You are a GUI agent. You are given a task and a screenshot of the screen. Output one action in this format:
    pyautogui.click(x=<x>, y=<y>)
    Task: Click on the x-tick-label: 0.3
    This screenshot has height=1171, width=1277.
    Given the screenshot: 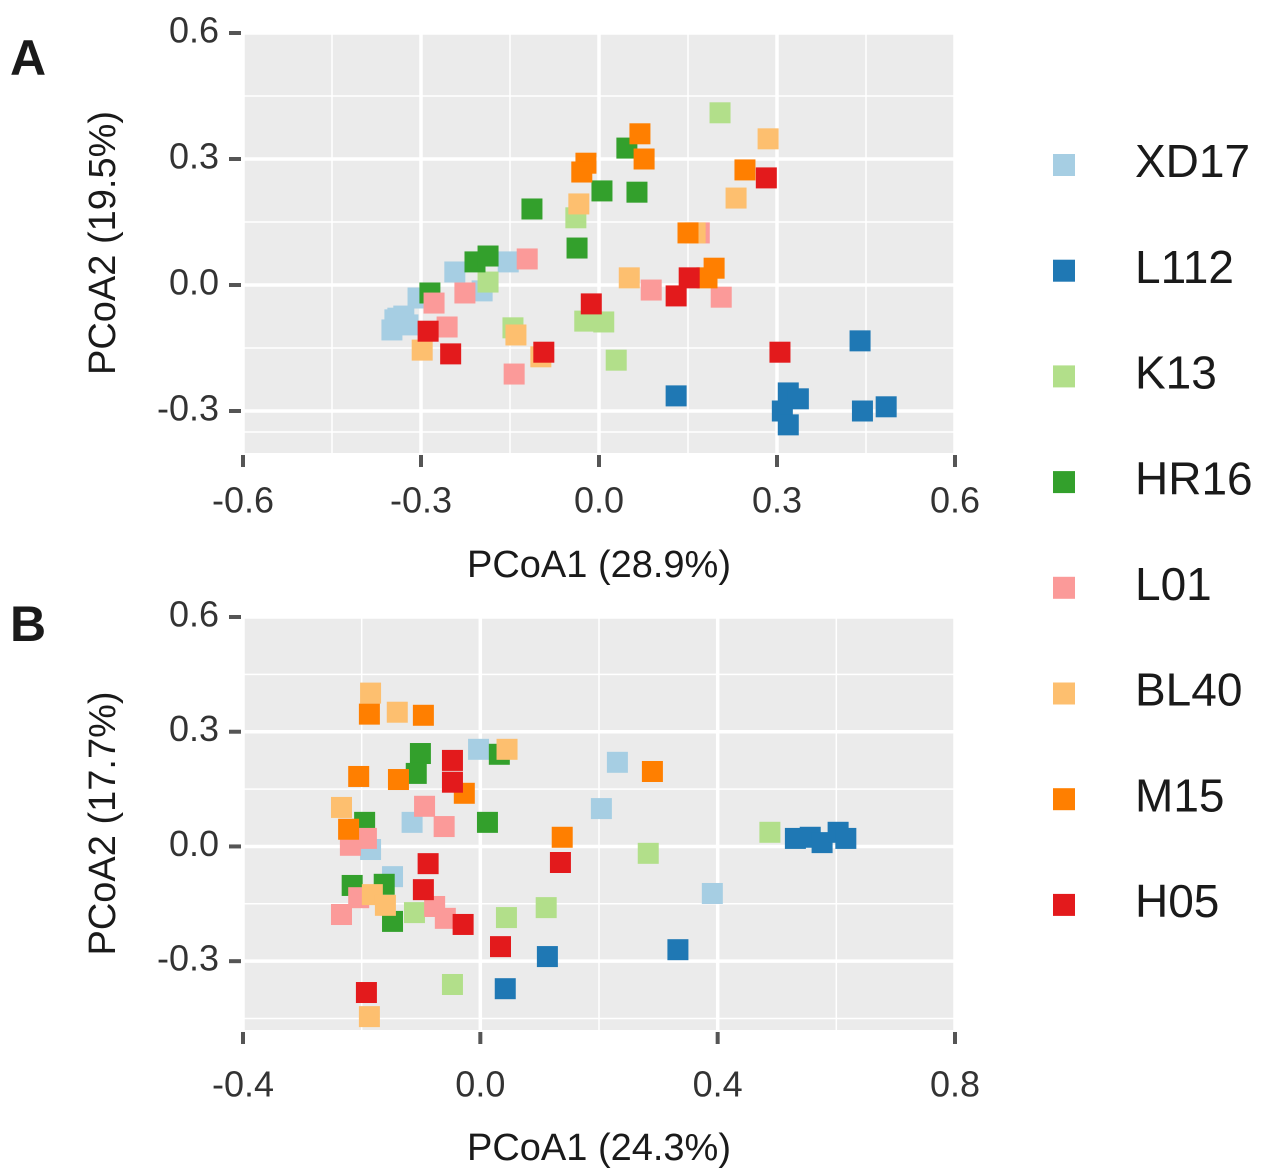 What is the action you would take?
    pyautogui.click(x=777, y=500)
    